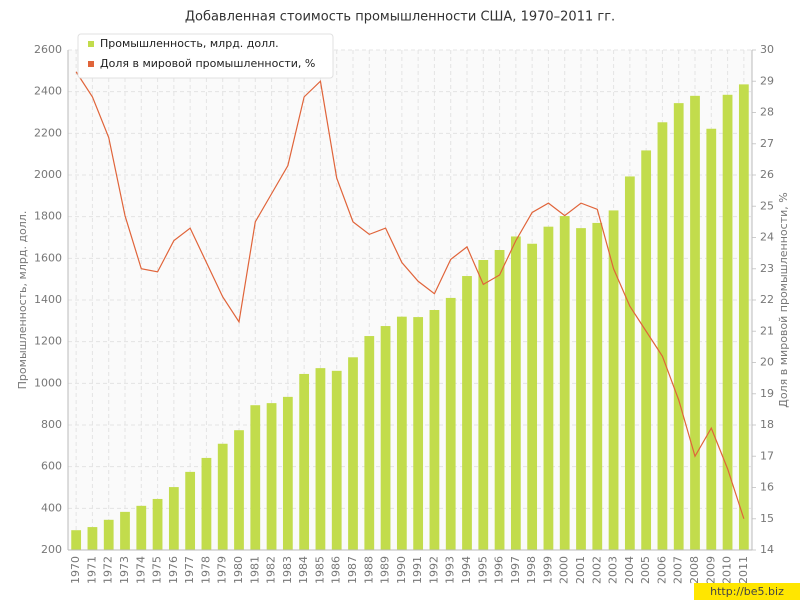  Describe the element at coordinates (48, 299) in the screenshot. I see `y-tick-label: 1400` at that location.